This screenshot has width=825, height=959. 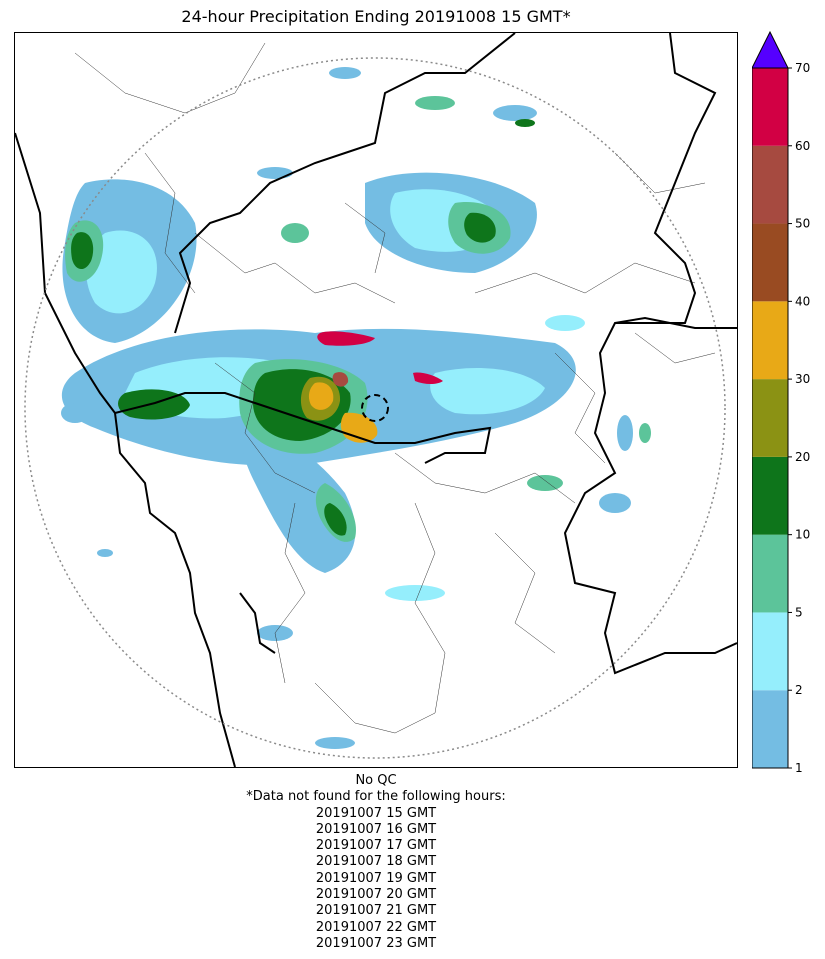 I want to click on colorbar: 1 2 5 10 20 30 40 50 60 70, so click(x=788, y=402).